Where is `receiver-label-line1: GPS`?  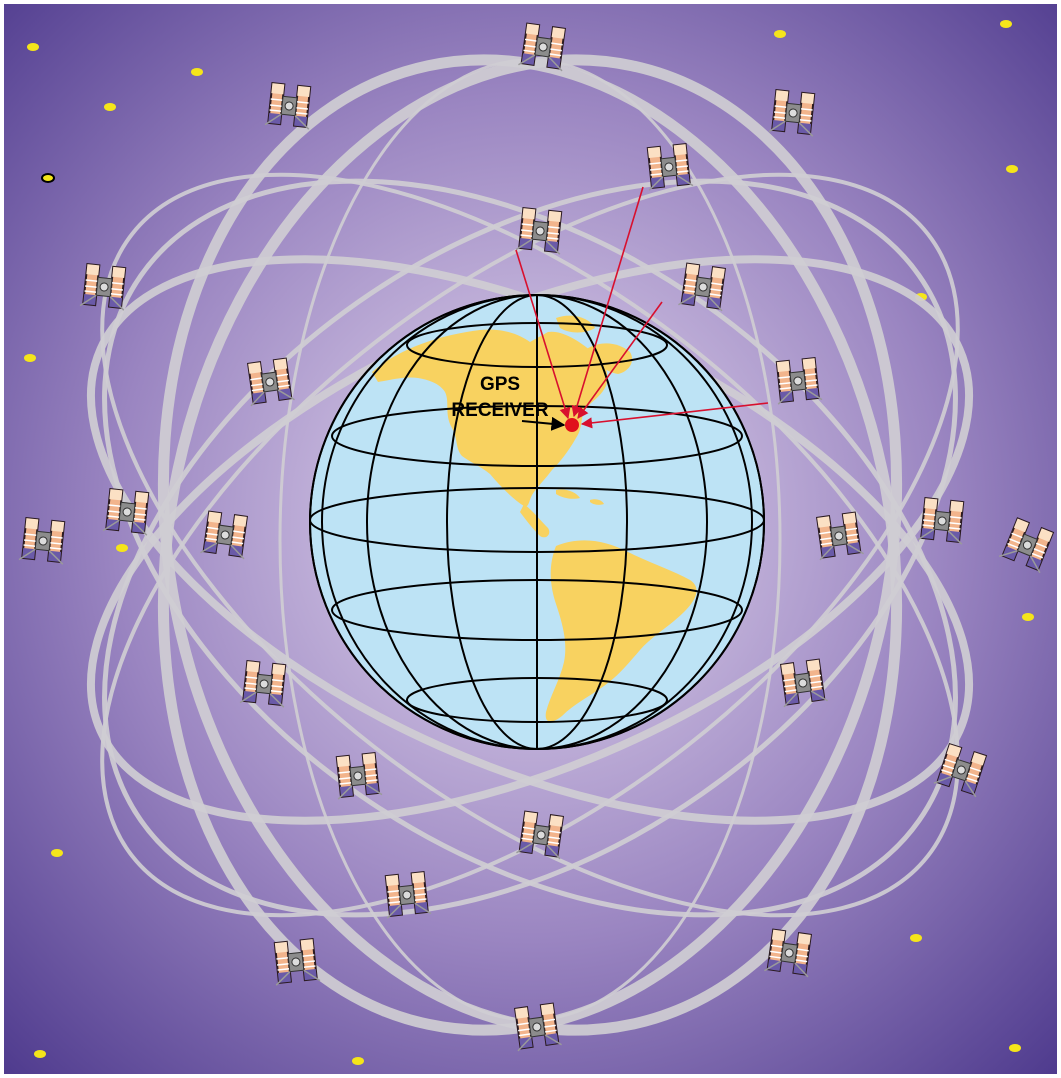 receiver-label-line1: GPS is located at coordinates (500, 384).